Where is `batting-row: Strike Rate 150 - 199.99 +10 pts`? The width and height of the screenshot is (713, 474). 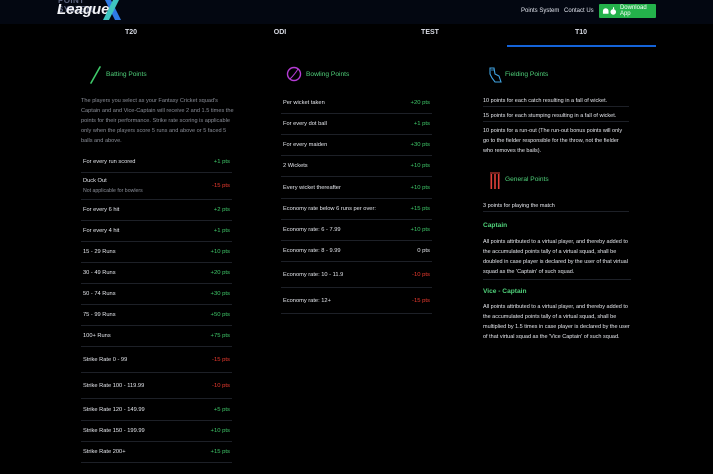 batting-row: Strike Rate 150 - 199.99 +10 pts is located at coordinates (156, 432).